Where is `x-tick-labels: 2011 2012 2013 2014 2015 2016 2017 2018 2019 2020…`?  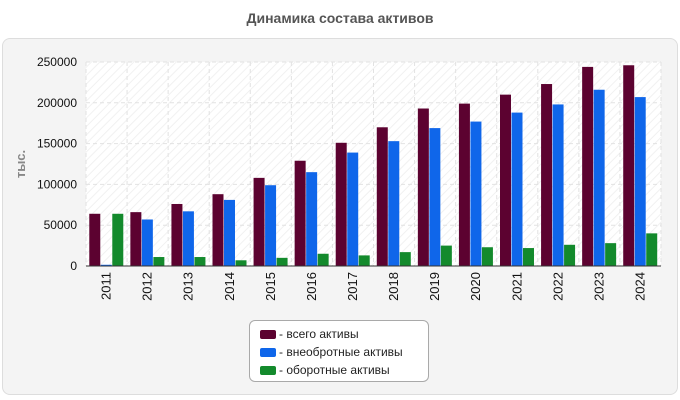 x-tick-labels: 2011 2012 2013 2014 2015 2016 2017 2018 2019 2020… is located at coordinates (373, 286).